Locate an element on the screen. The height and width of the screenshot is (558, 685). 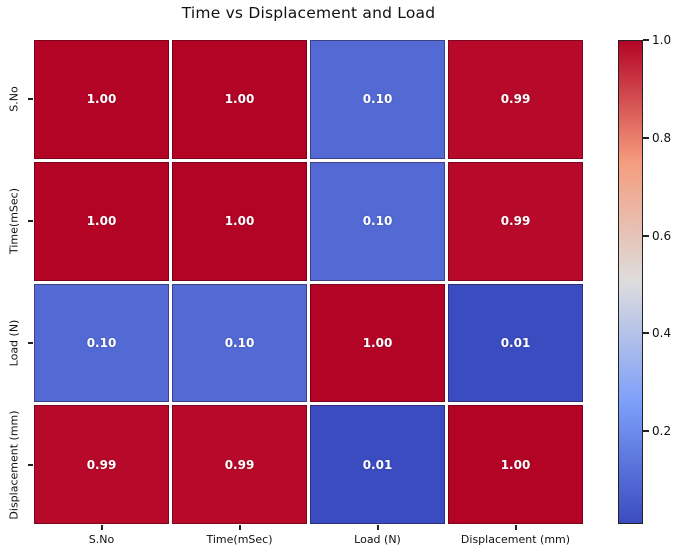
heatmap-cell-r2c0: 0.10 is located at coordinates (101, 343).